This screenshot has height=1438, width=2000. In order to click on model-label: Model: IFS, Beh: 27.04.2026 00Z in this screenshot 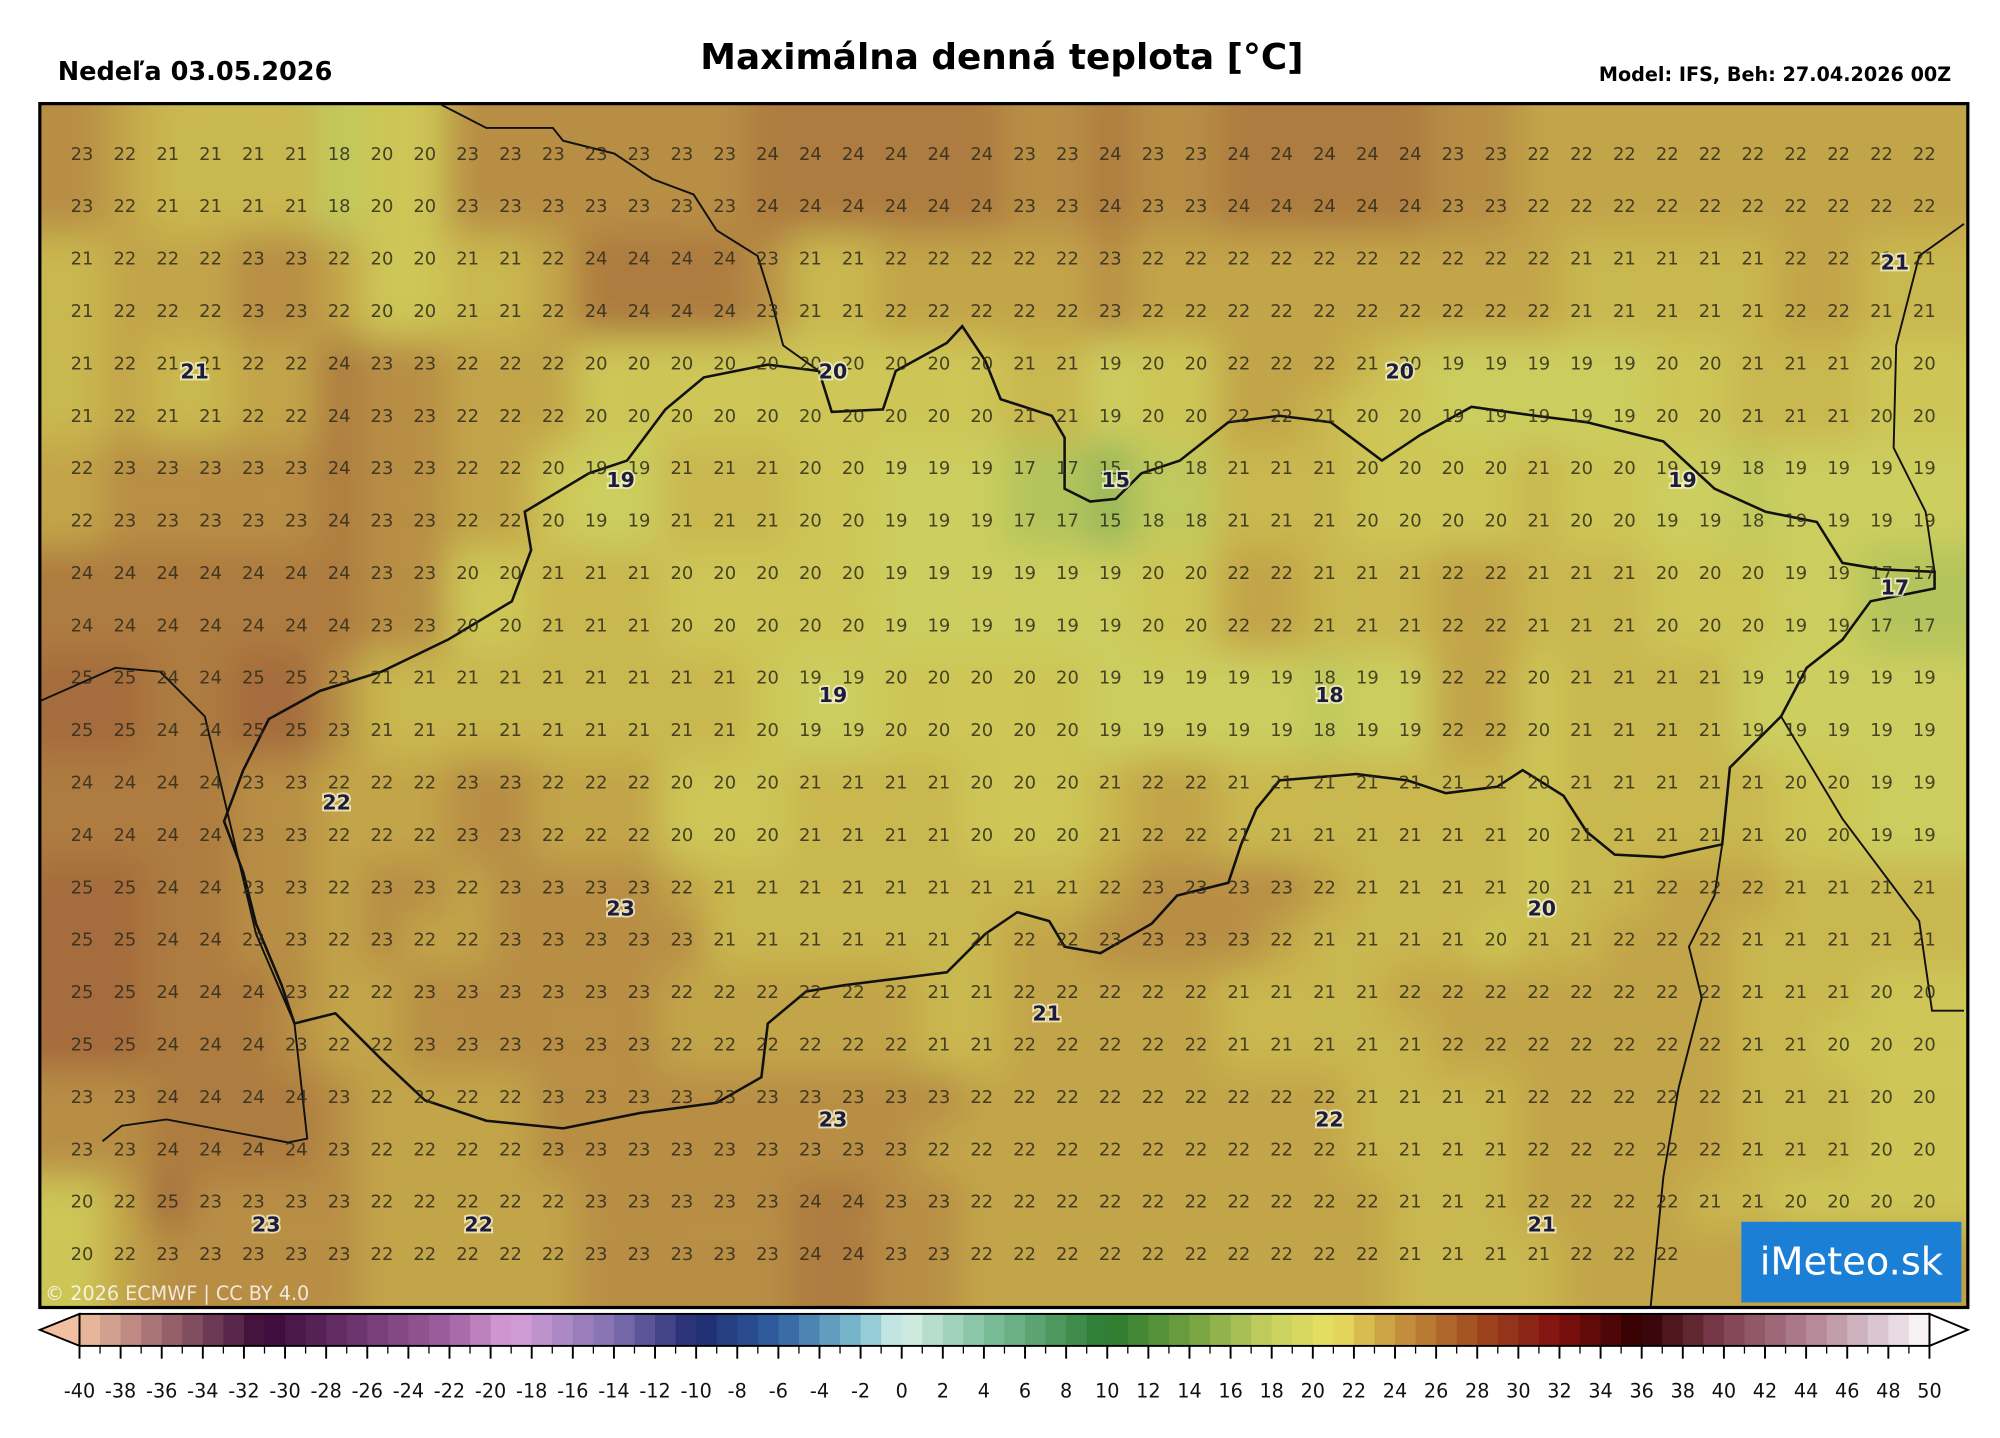, I will do `click(1775, 74)`.